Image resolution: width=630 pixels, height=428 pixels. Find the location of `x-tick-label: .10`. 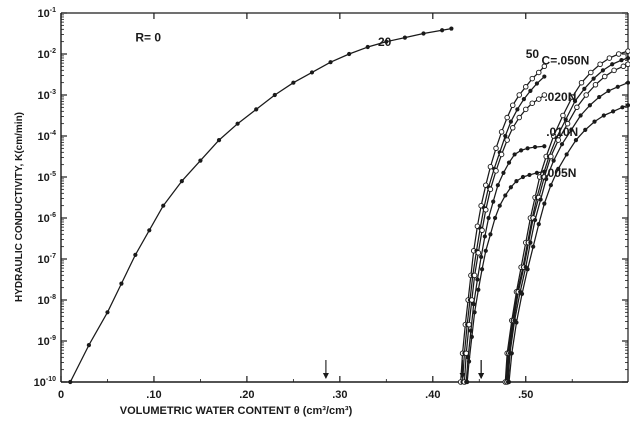

x-tick-label: .10 is located at coordinates (153, 395).